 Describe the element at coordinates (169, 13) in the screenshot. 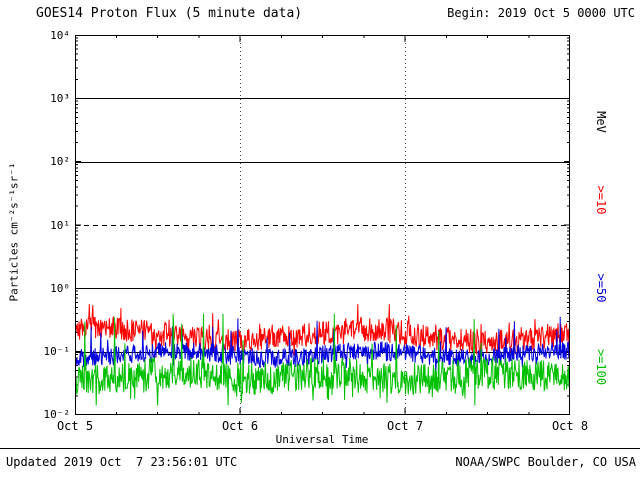

I see `chart-title: GOES14 Proton Flux (5 minute data)` at that location.